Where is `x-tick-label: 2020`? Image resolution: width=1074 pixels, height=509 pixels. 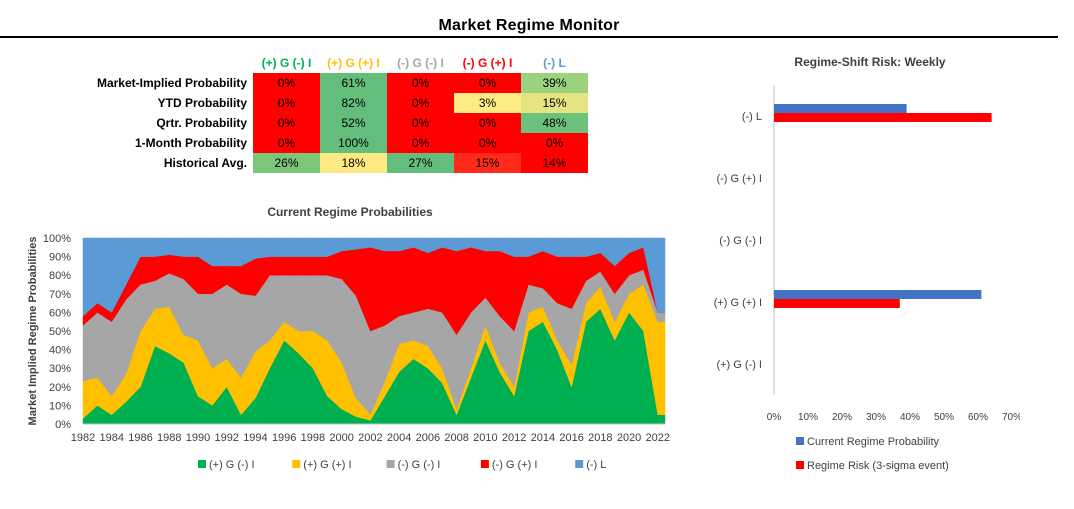 x-tick-label: 2020 is located at coordinates (629, 438).